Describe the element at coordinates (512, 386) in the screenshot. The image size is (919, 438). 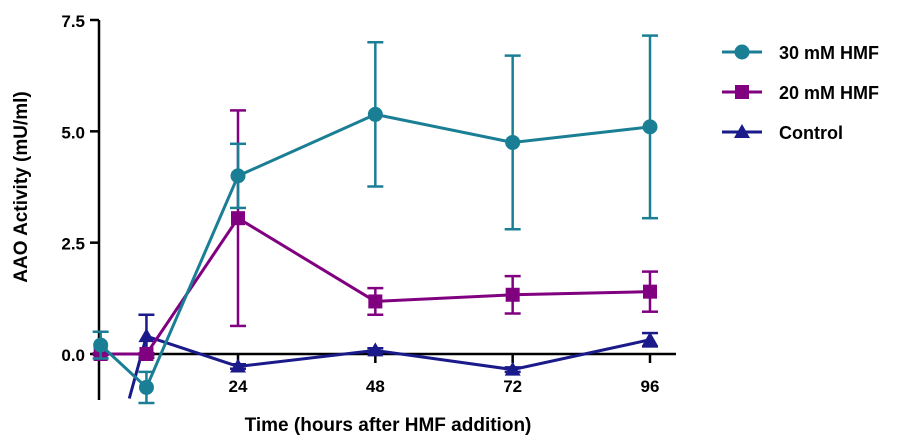
I see `x-tick-label: 72` at that location.